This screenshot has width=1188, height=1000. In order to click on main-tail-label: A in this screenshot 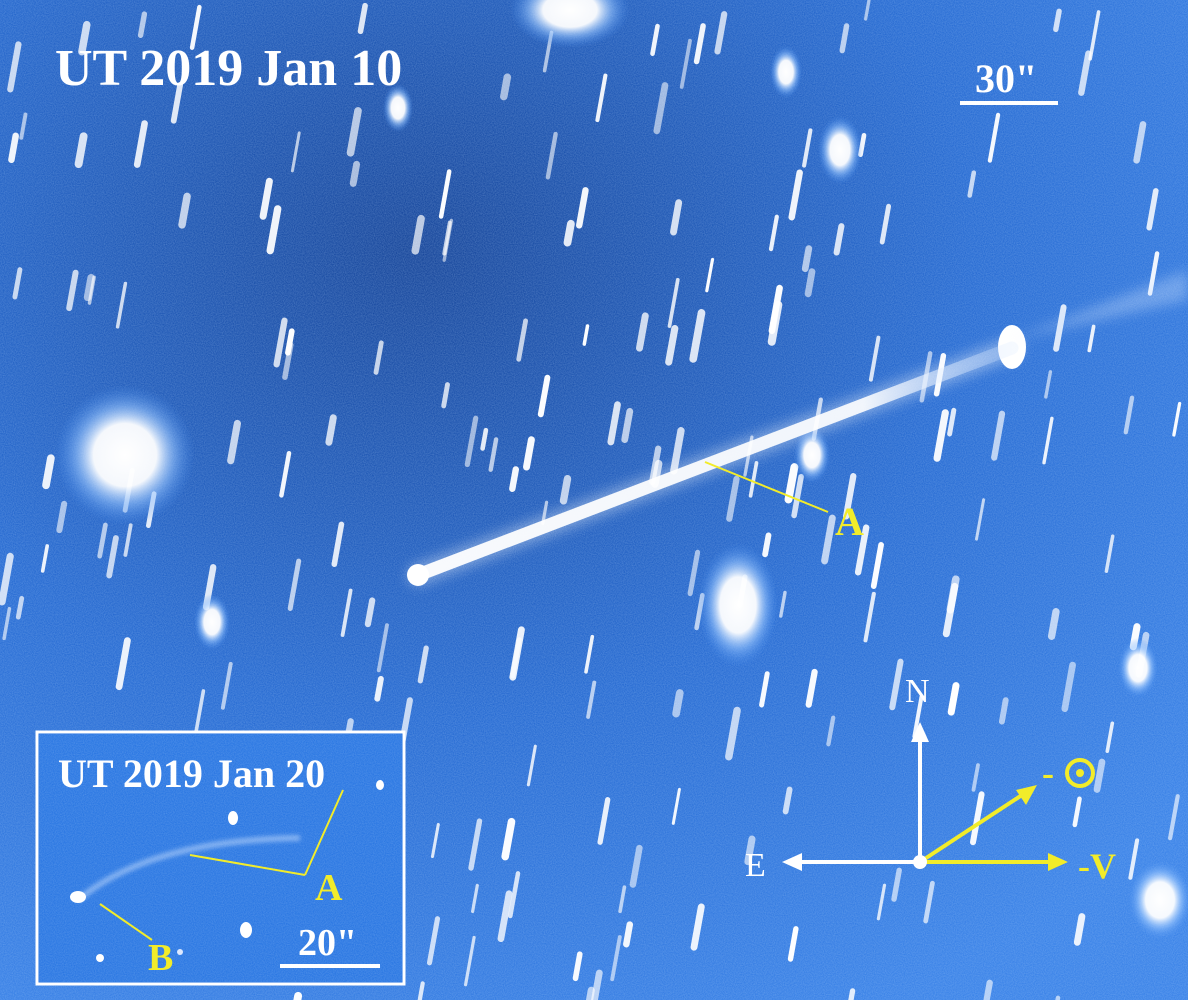, I will do `click(849, 521)`.